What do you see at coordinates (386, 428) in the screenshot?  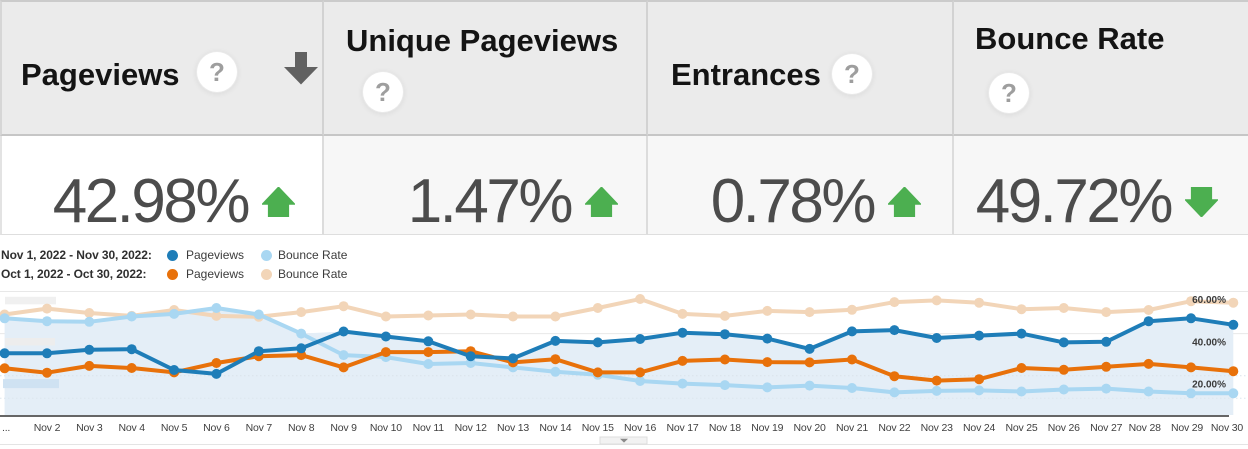 I see `svg-text: Nov 10` at bounding box center [386, 428].